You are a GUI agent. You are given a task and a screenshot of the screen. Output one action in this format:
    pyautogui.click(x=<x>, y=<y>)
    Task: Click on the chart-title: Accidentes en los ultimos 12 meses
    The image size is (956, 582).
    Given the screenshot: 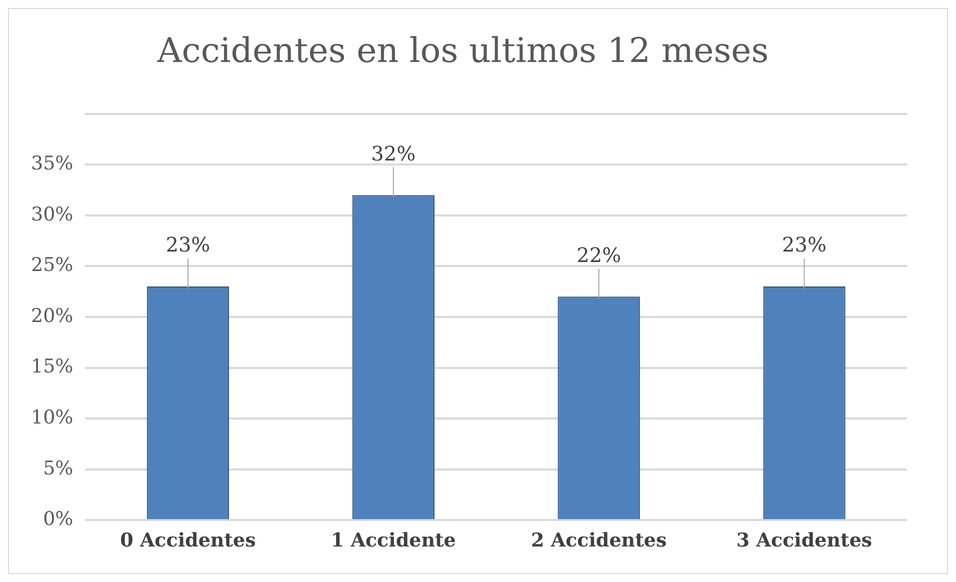 What is the action you would take?
    pyautogui.click(x=462, y=51)
    